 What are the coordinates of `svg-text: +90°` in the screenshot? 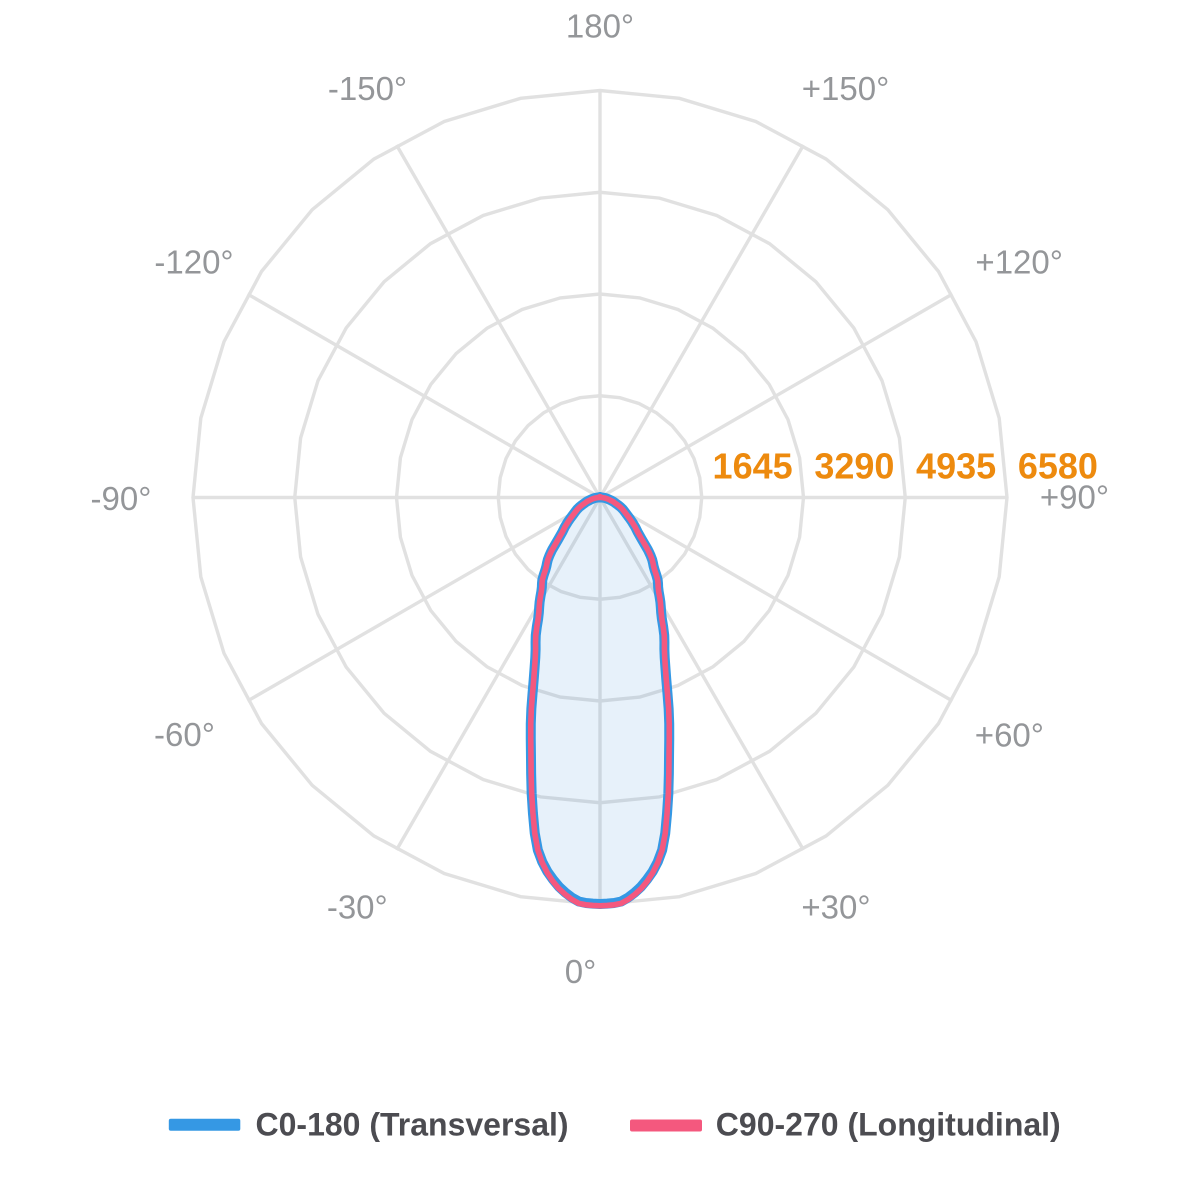 It's located at (1074, 497).